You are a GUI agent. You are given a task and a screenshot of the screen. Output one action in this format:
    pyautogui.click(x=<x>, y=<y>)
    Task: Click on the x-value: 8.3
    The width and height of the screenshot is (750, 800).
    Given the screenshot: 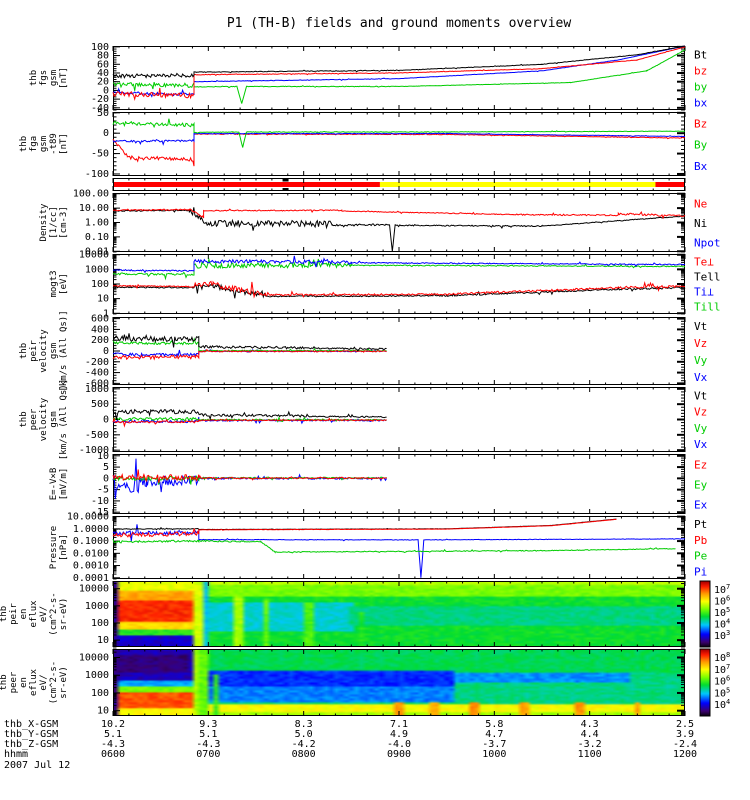 What is the action you would take?
    pyautogui.click(x=303, y=724)
    